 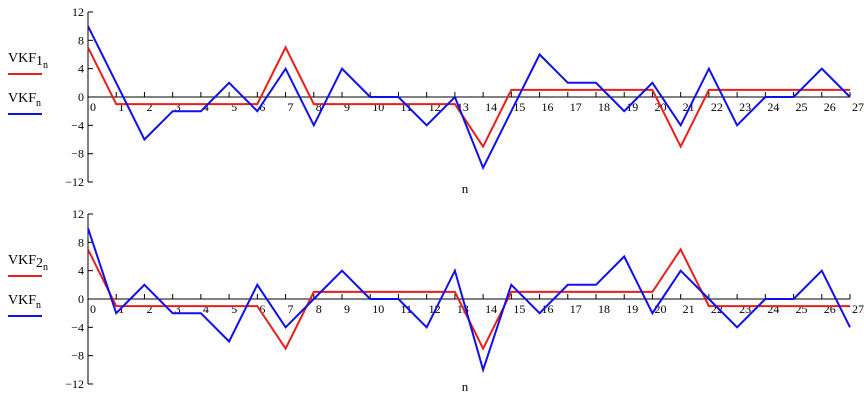 What do you see at coordinates (28, 61) in the screenshot?
I see `legend-entry-label: VKF1n` at bounding box center [28, 61].